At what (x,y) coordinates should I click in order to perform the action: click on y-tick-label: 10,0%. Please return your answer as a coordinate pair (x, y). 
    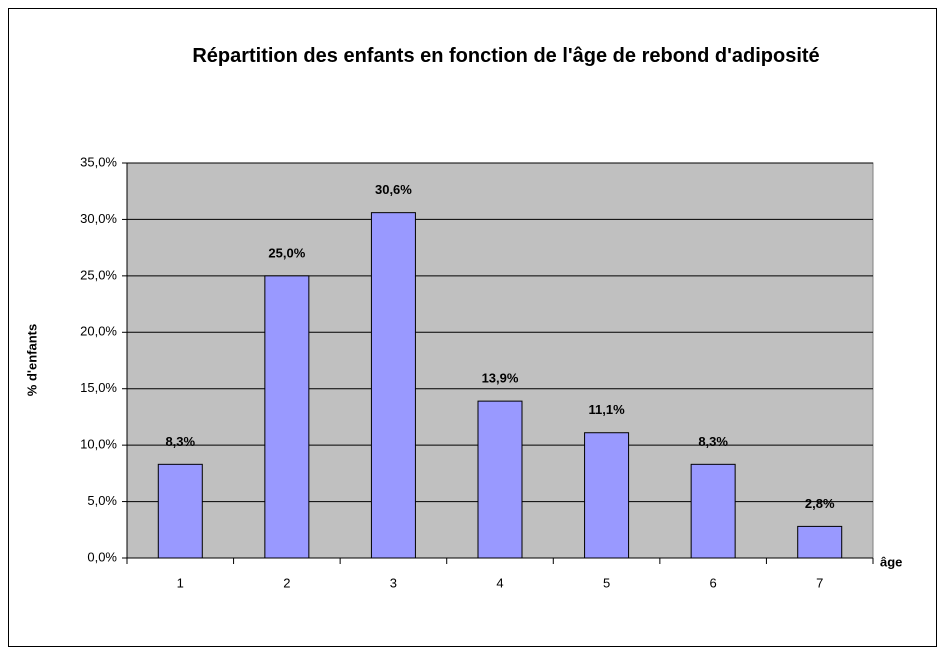
    Looking at the image, I should click on (98, 444).